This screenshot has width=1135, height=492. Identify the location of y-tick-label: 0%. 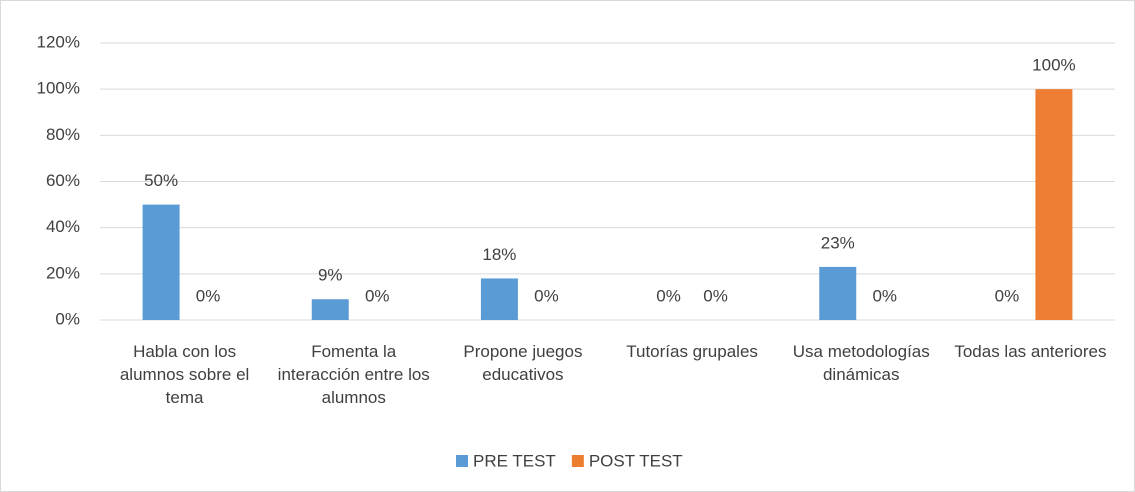
(67, 318).